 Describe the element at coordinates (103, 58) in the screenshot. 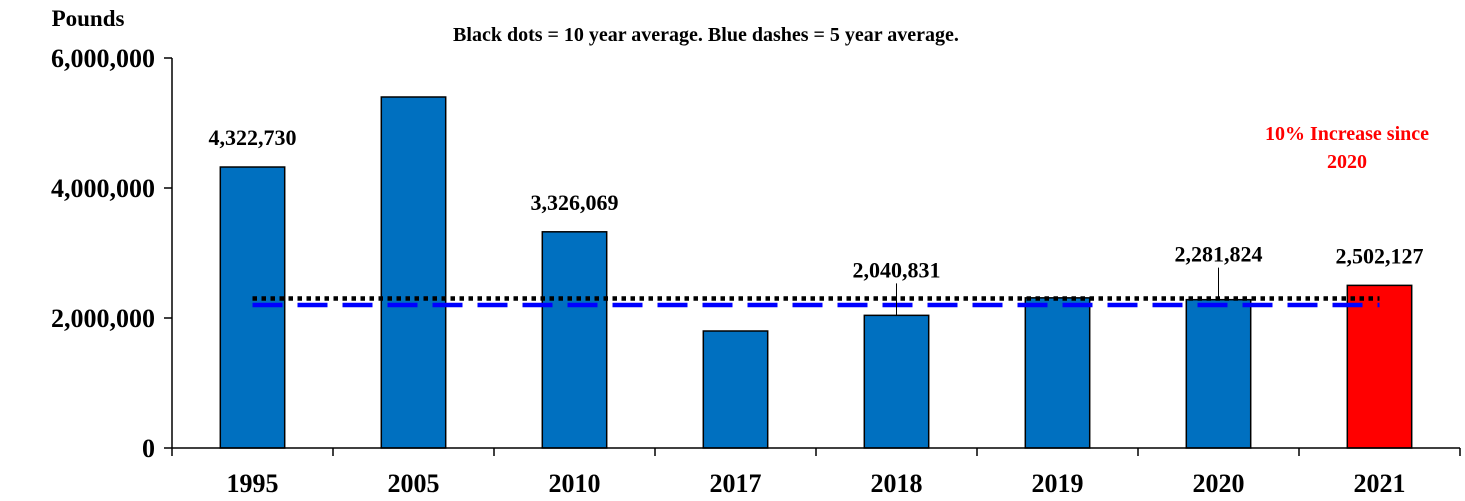

I see `y-tick-label: 6,000,000` at that location.